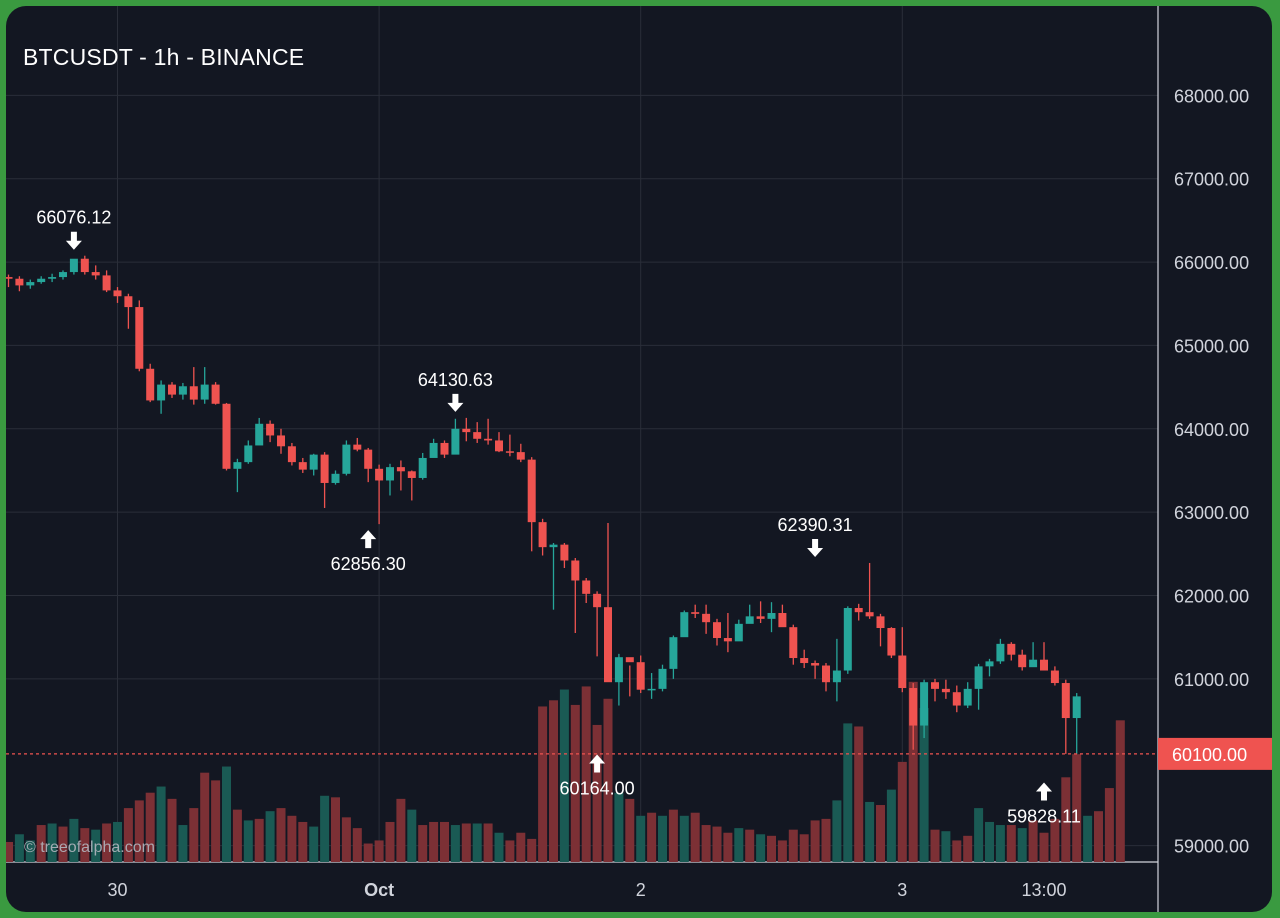 This screenshot has height=918, width=1280. Describe the element at coordinates (1211, 847) in the screenshot. I see `y-tick-label: 59000.00` at that location.